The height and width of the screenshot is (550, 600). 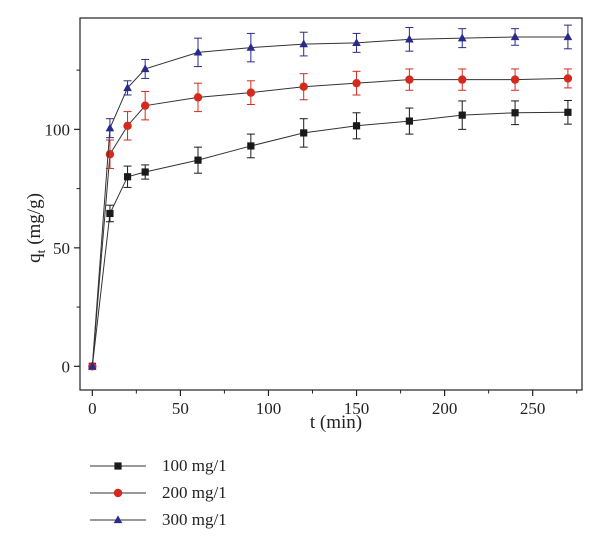 I want to click on y-axis-title: qt (mg/g), so click(x=36, y=228).